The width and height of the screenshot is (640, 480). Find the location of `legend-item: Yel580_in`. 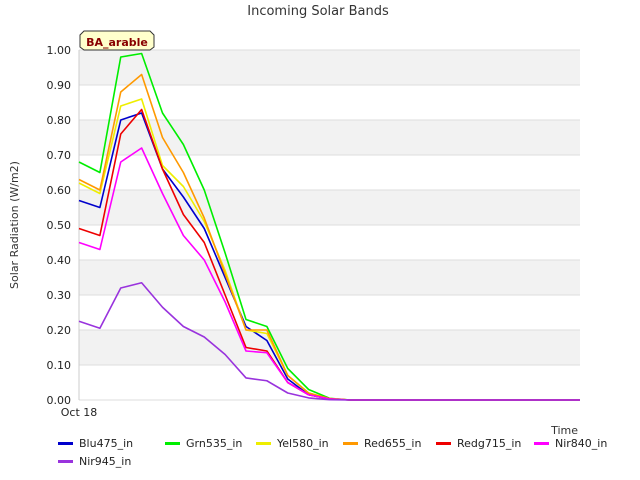

legend-item: Yel580_in is located at coordinates (299, 443).